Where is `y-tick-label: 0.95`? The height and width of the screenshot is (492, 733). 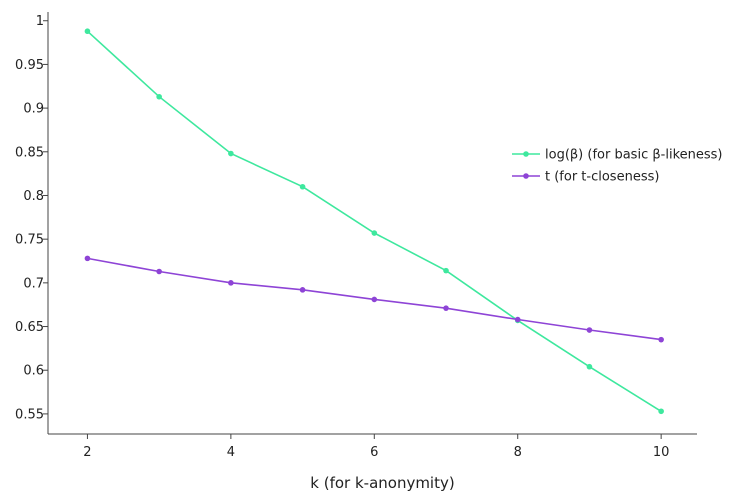
y-tick-label: 0.95 is located at coordinates (29, 65).